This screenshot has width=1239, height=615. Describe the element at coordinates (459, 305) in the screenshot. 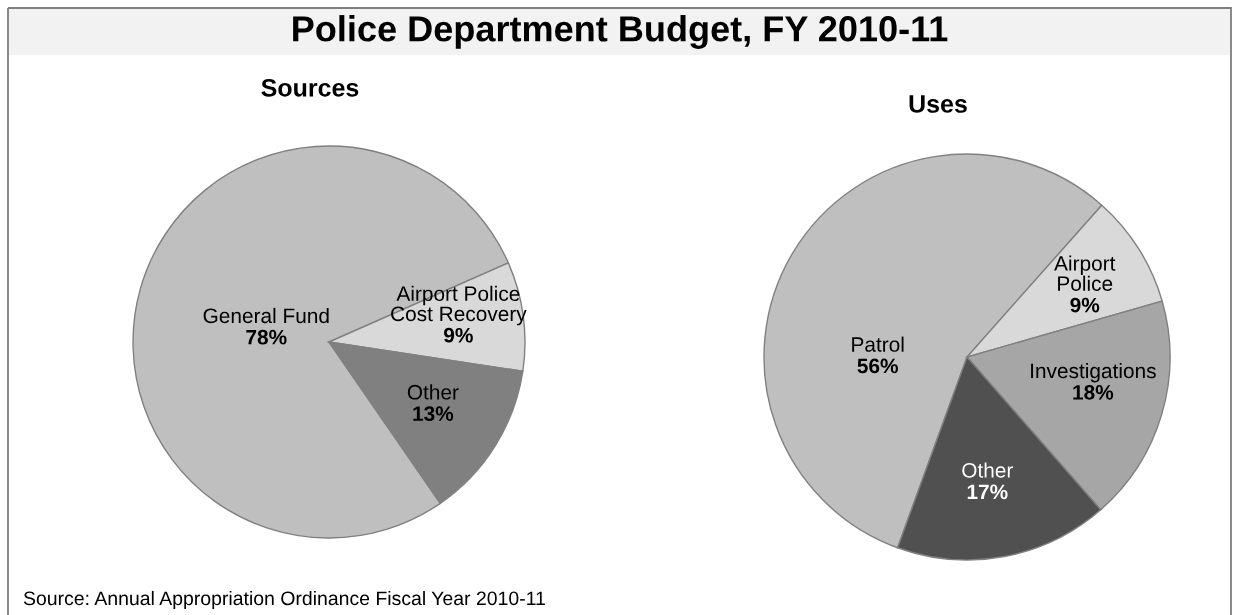

I see `slice-label: Airport Police Cost Recovery` at that location.